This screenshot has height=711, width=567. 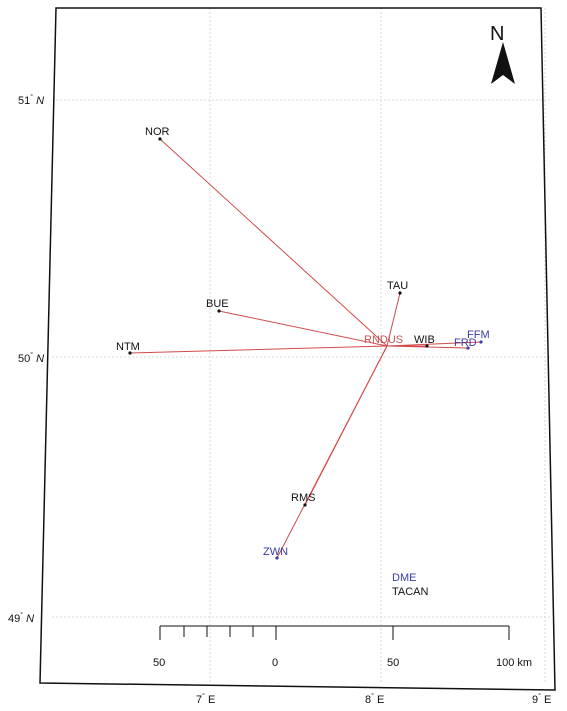 What do you see at coordinates (332, 452) in the screenshot?
I see `route-line-zwn` at bounding box center [332, 452].